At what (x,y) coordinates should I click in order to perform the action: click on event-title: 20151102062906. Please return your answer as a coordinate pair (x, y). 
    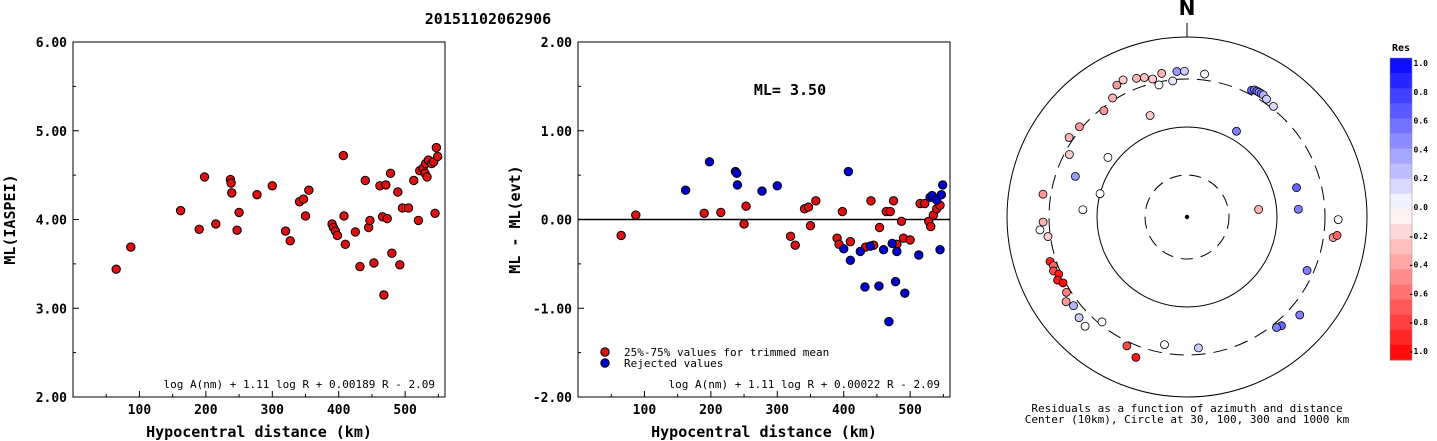
    Looking at the image, I should click on (488, 19).